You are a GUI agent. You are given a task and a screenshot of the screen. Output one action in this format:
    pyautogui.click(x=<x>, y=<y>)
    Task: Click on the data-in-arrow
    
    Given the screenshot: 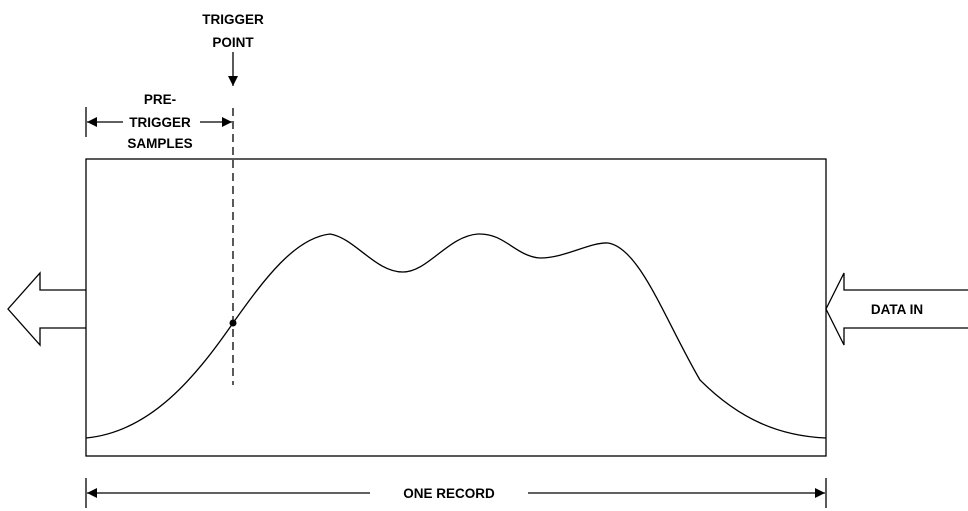 What is the action you would take?
    pyautogui.click(x=896, y=309)
    